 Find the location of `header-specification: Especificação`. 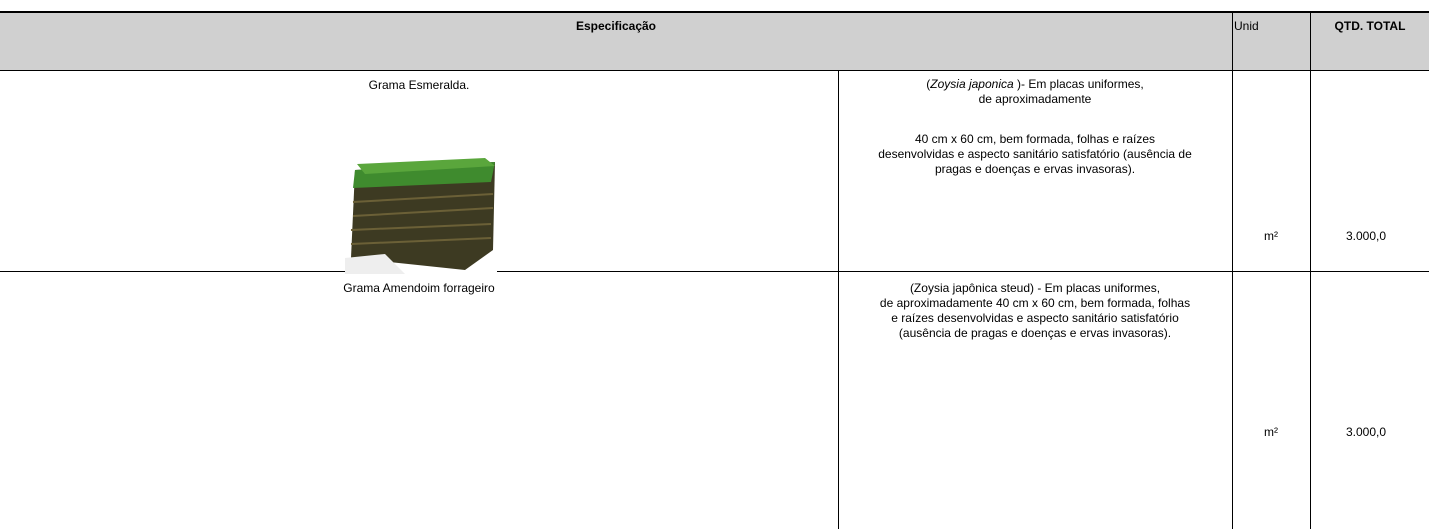

header-specification: Especificação is located at coordinates (616, 26).